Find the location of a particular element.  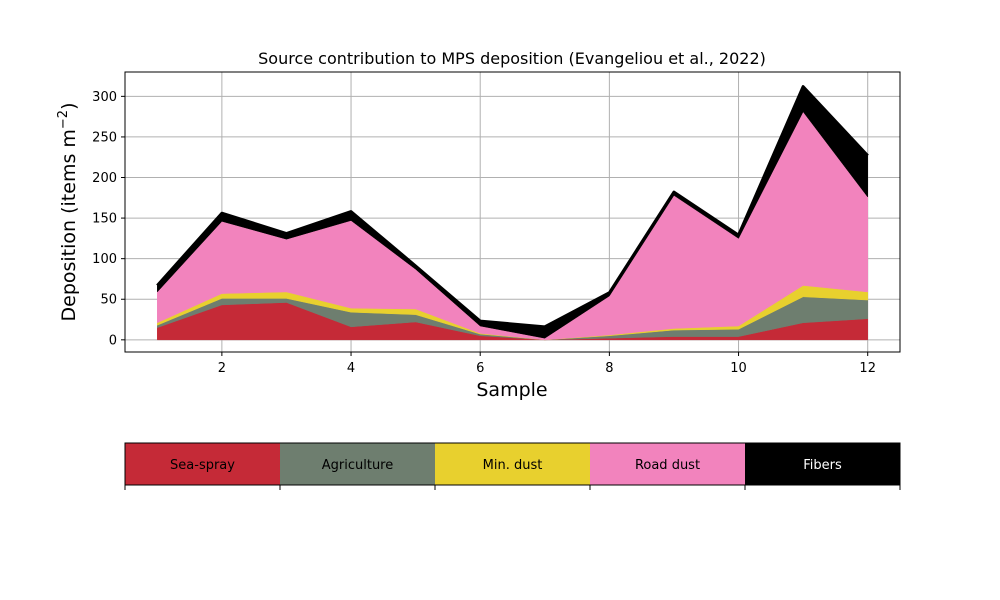

y-tick-label: 100 is located at coordinates (104, 259).